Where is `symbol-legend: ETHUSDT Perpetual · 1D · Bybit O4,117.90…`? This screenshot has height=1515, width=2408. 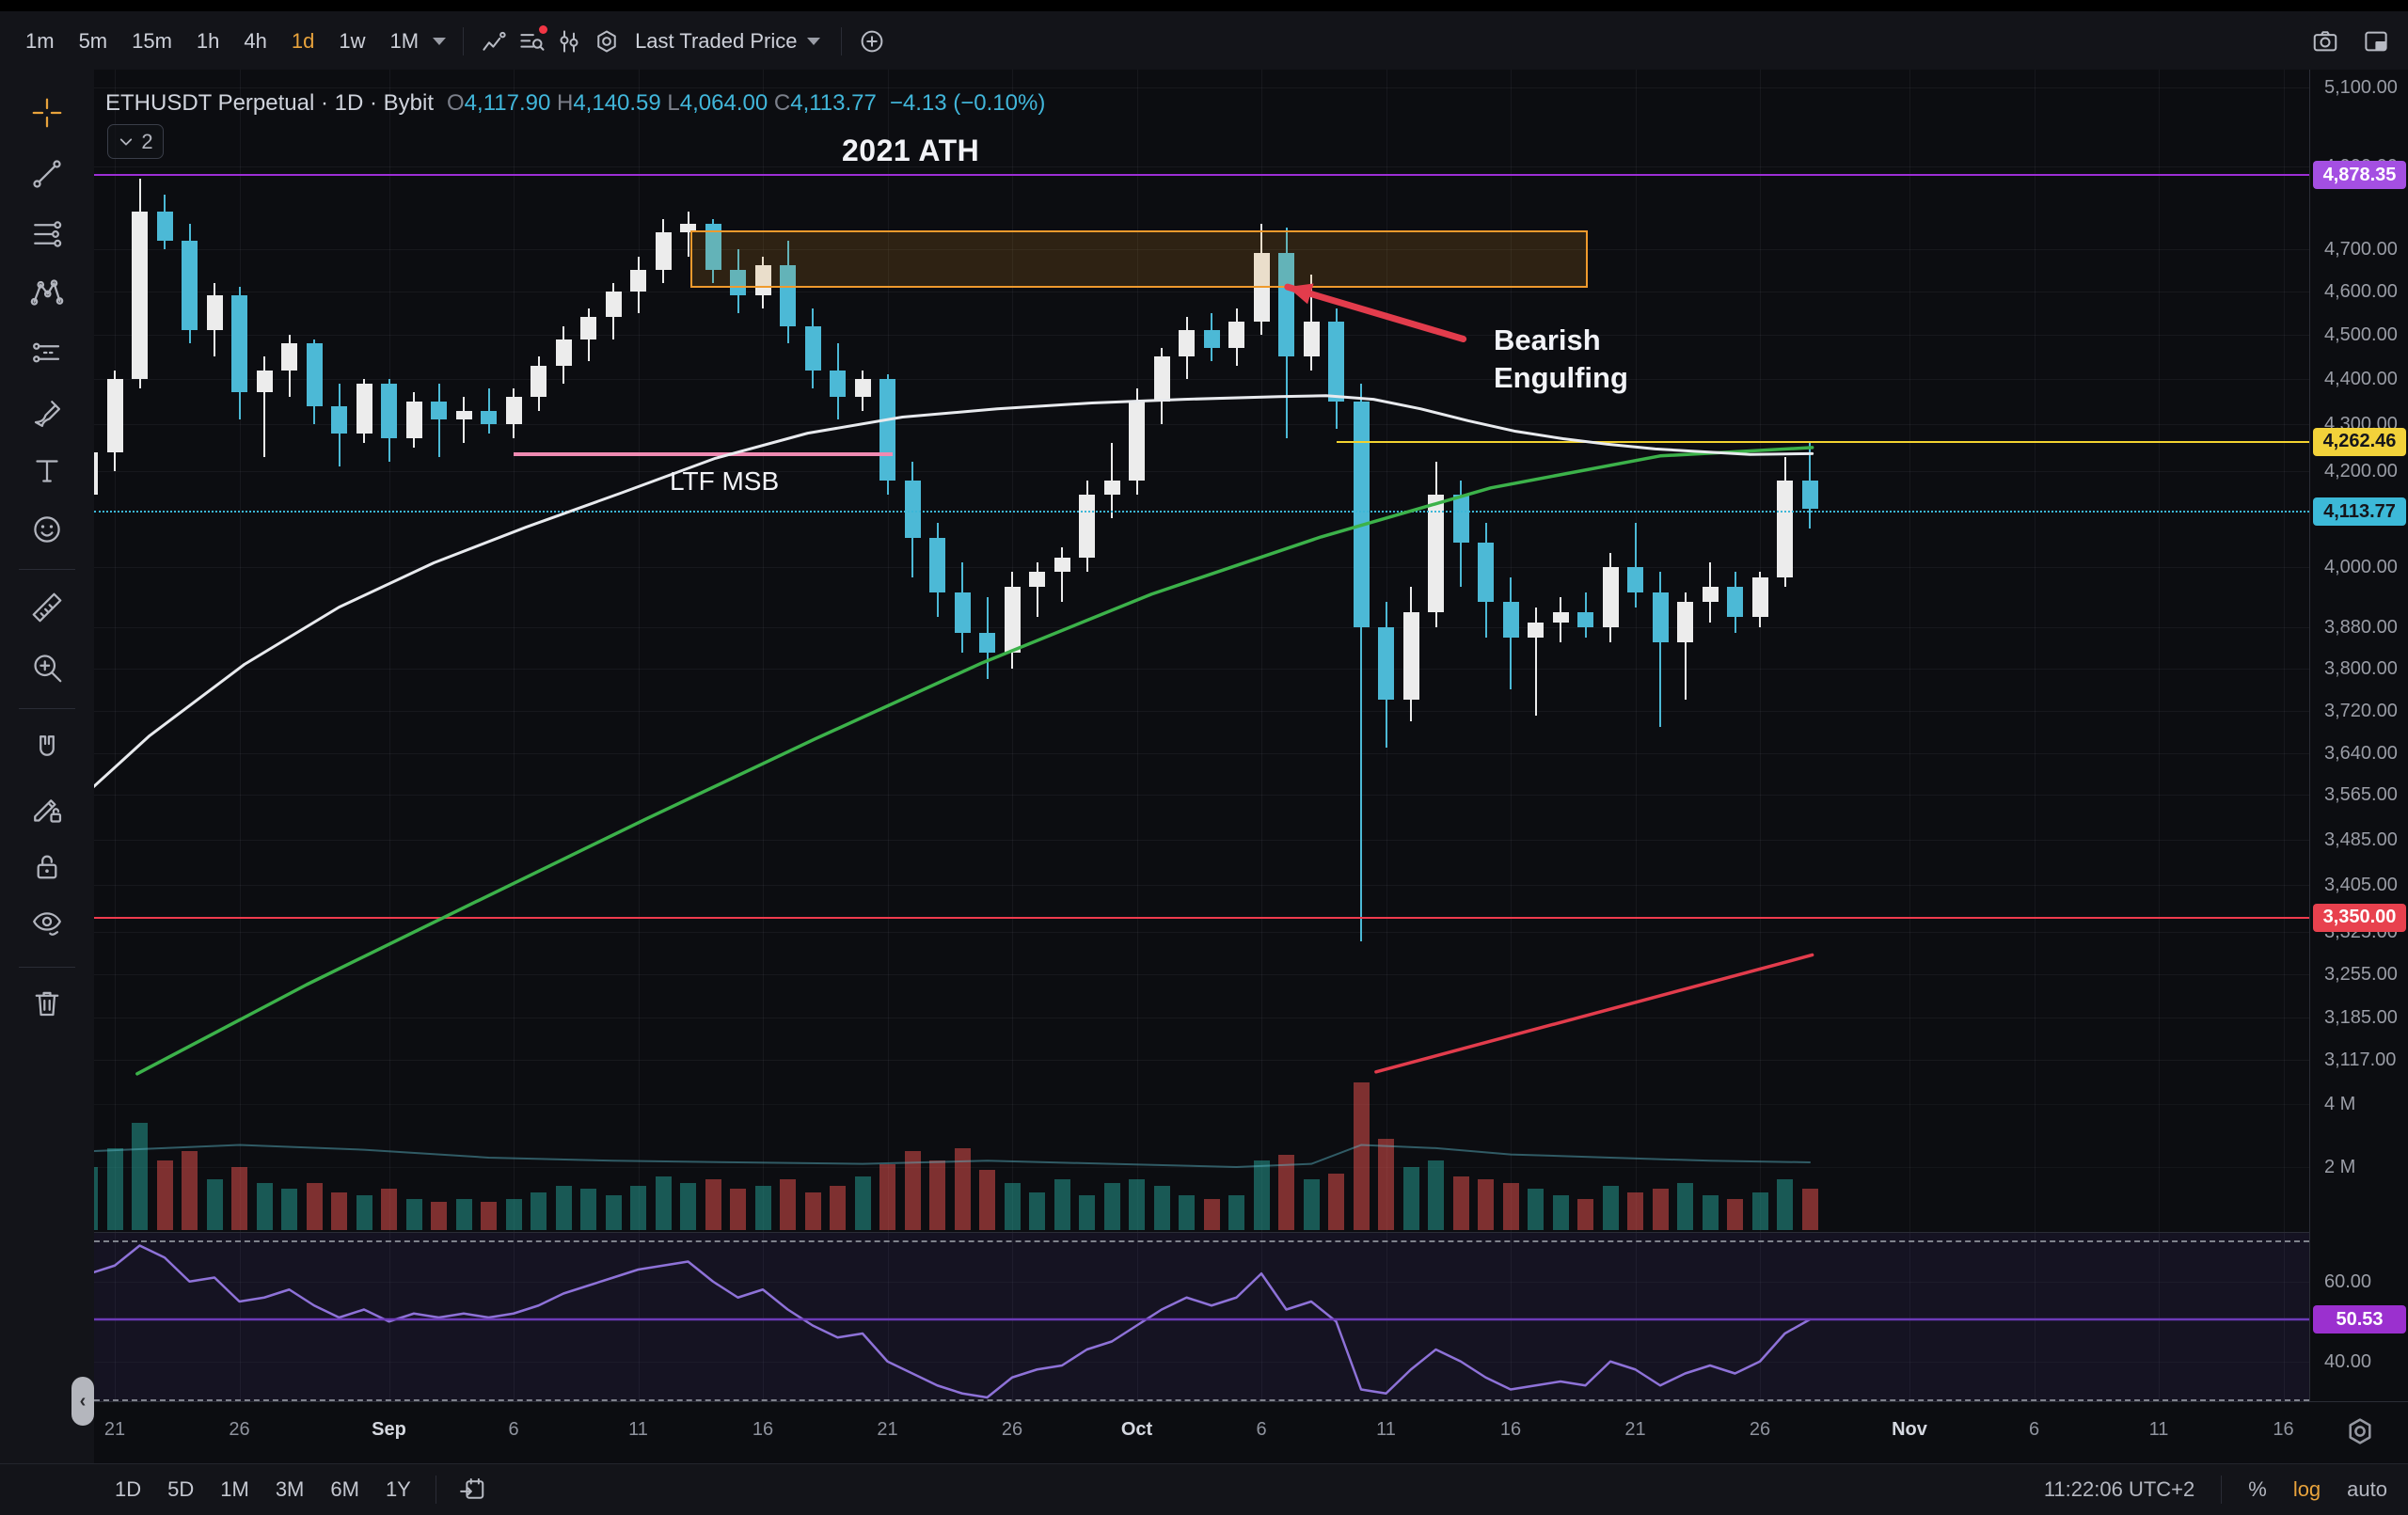 symbol-legend: ETHUSDT Perpetual · 1D · Bybit O4,117.90… is located at coordinates (575, 103).